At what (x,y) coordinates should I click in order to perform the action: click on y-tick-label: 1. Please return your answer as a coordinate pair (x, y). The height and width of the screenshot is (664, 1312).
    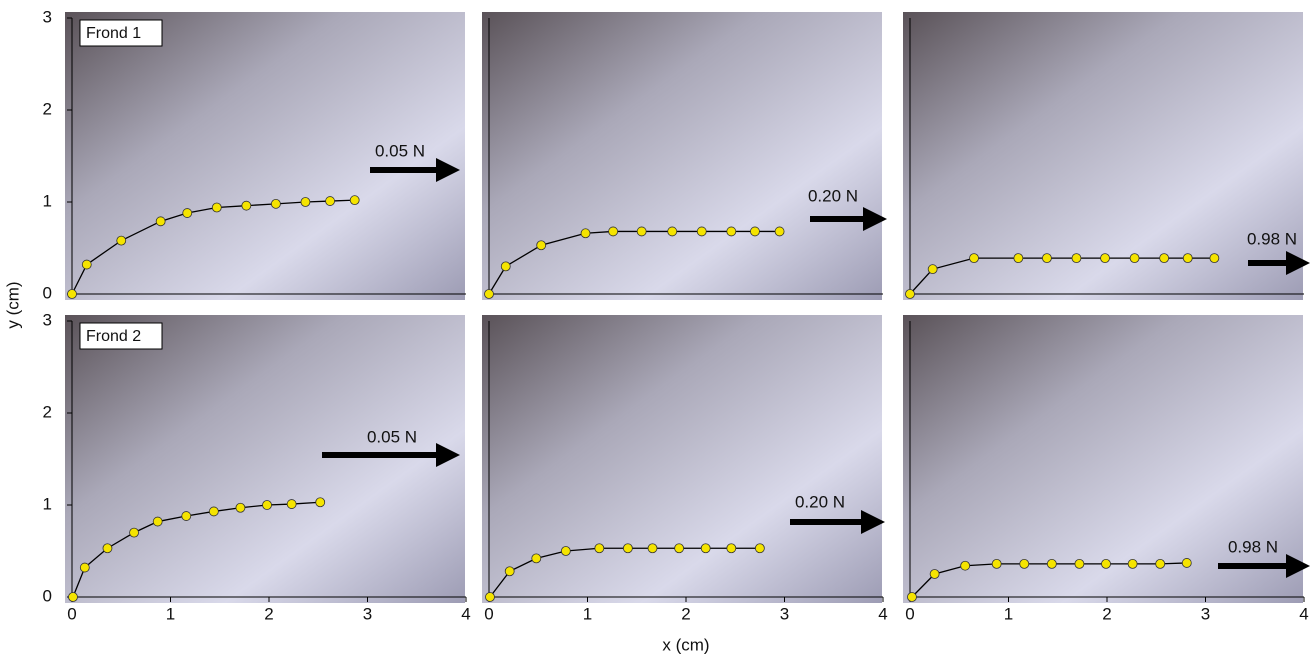
    Looking at the image, I should click on (47, 503).